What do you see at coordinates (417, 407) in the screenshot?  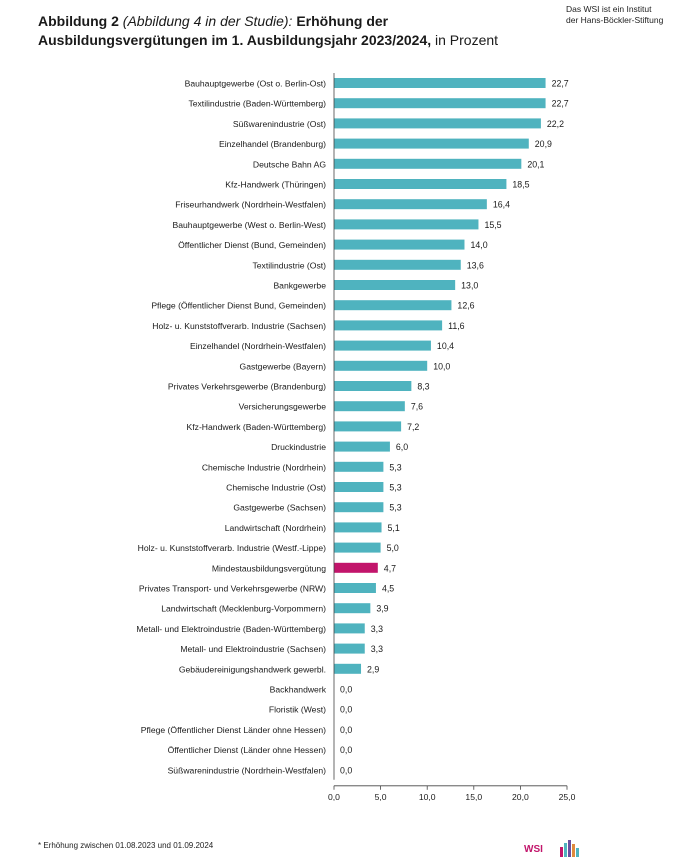 I see `value-label: 7,6` at bounding box center [417, 407].